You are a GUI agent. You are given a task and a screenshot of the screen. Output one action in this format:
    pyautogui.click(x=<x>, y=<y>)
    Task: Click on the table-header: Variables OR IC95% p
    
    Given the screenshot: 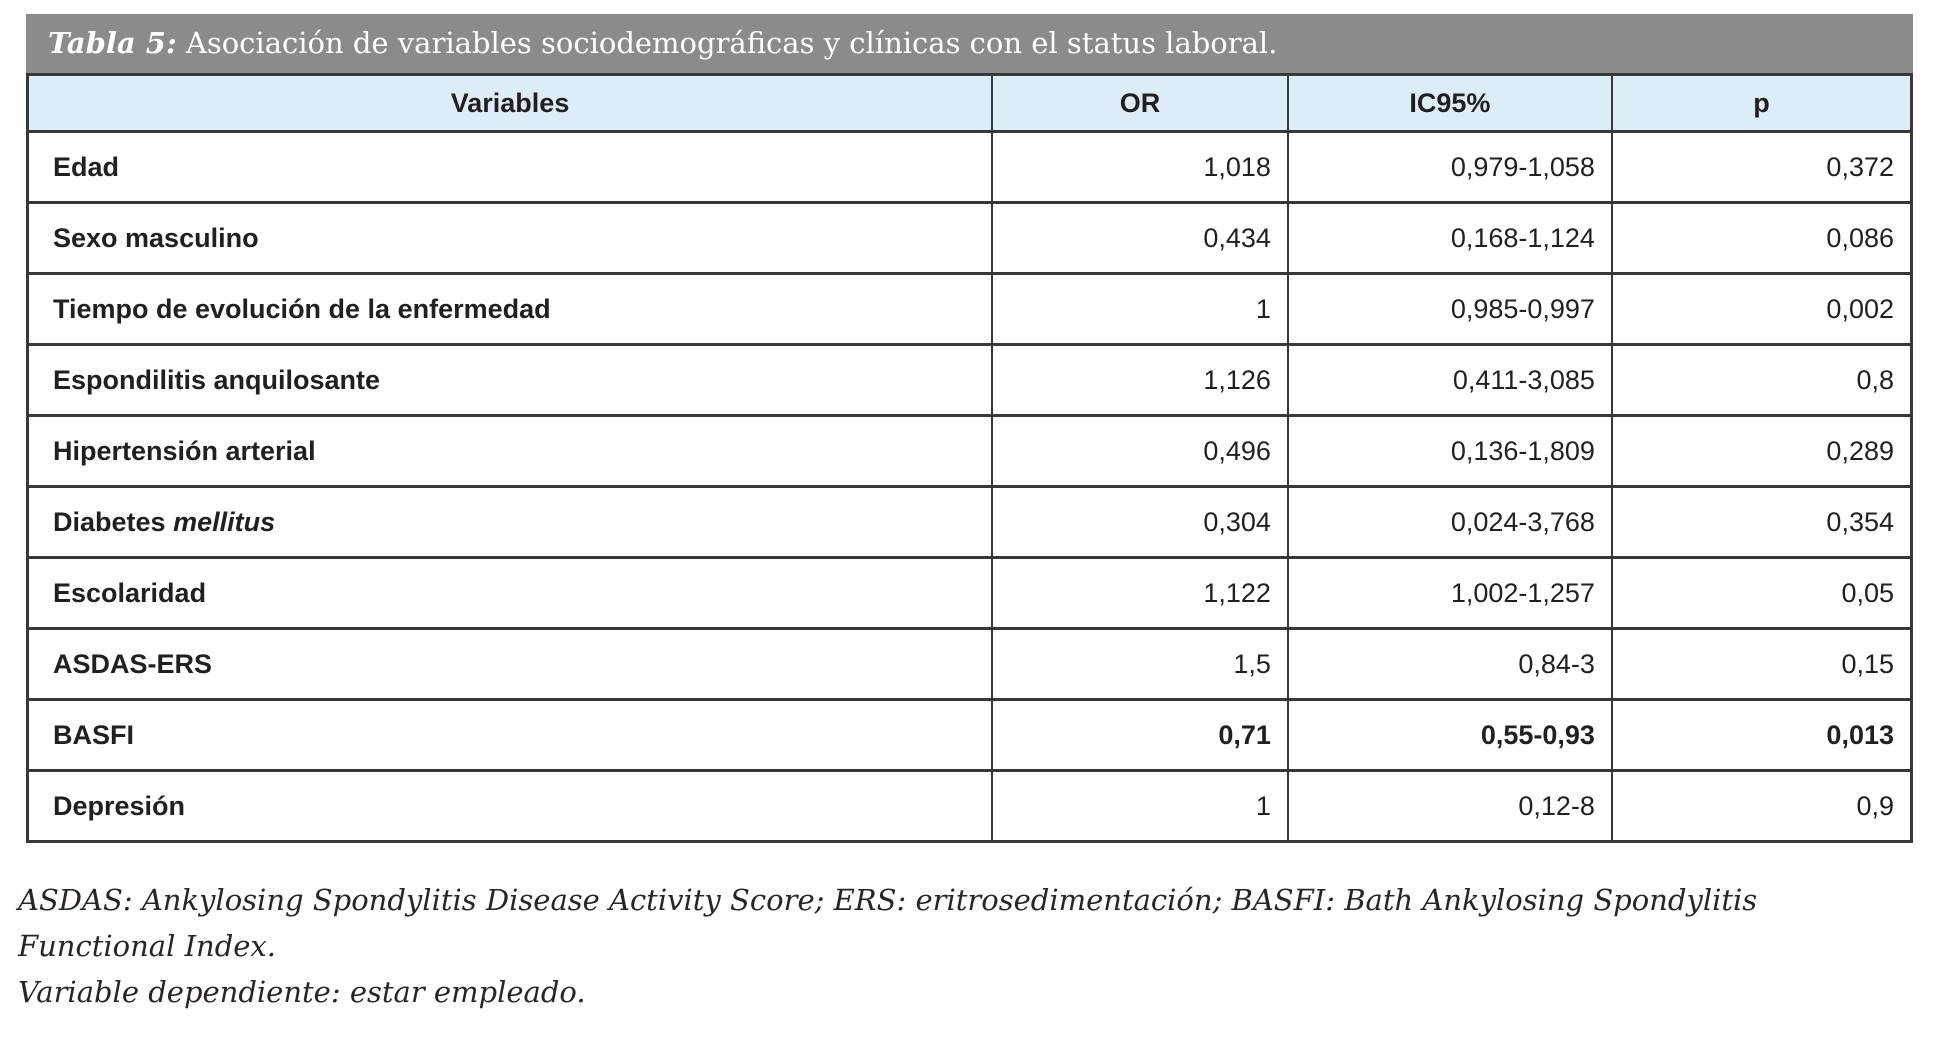 What is the action you would take?
    pyautogui.click(x=969, y=103)
    